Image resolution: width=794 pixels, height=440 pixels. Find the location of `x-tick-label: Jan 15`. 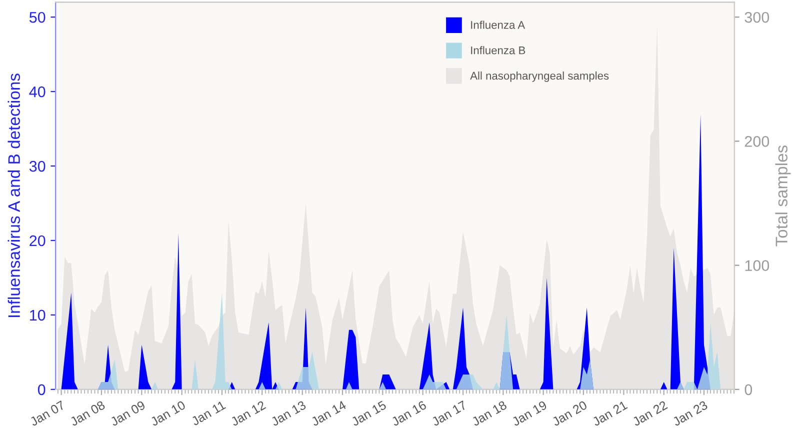

x-tick-label: Jan 15 is located at coordinates (368, 413).